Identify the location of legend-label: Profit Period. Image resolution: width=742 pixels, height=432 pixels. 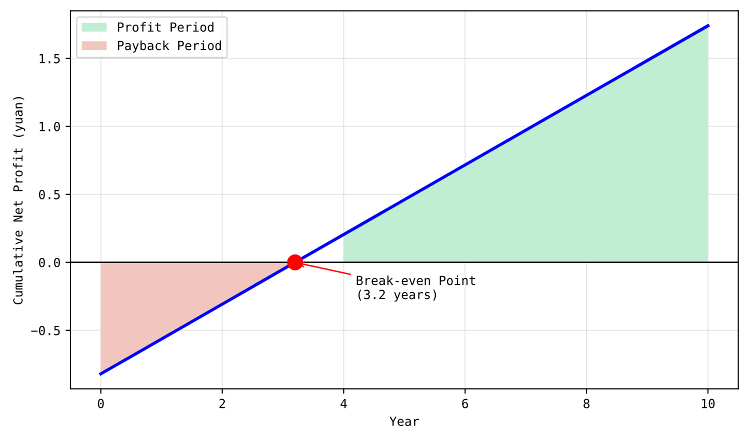
(166, 27).